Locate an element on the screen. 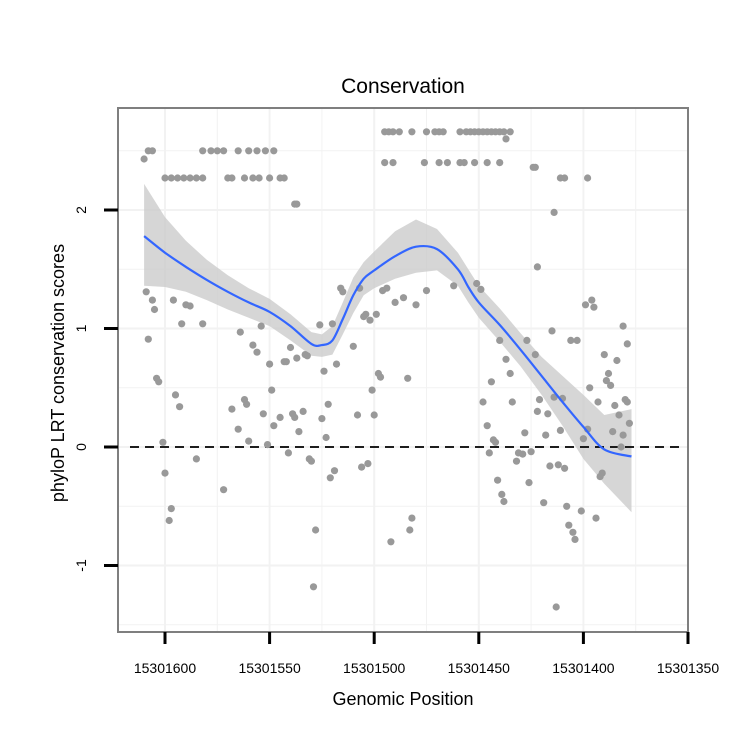 The width and height of the screenshot is (750, 750). x-tick-label: 15301600 is located at coordinates (165, 668).